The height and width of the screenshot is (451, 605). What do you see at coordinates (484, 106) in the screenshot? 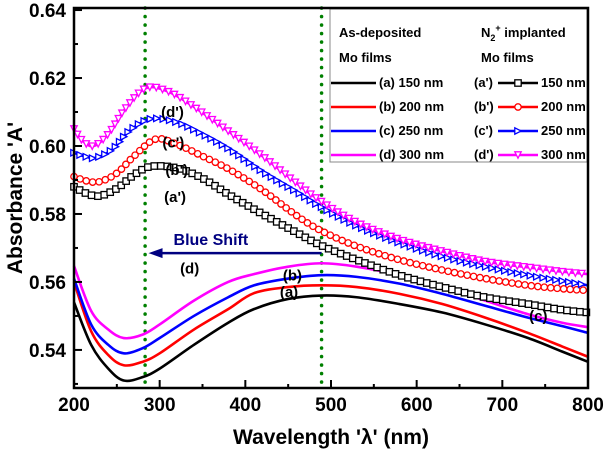
I see `legend-prefix-b_prime: (b')` at bounding box center [484, 106].